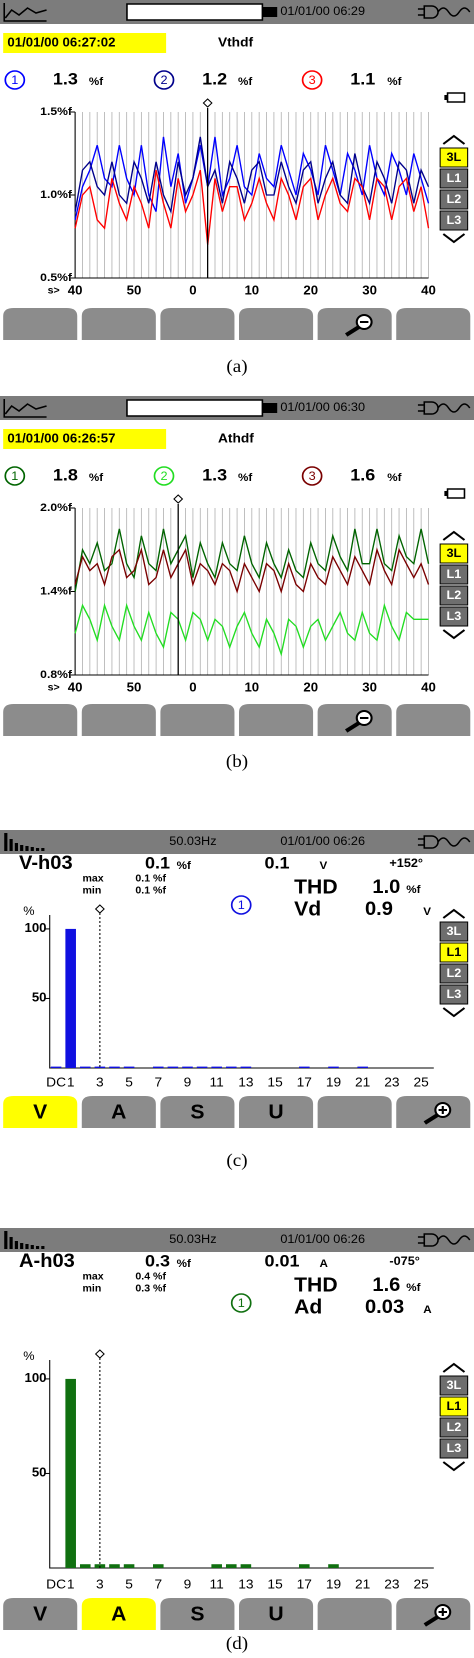  What do you see at coordinates (61, 438) in the screenshot?
I see `timestamp: 01/01/00 06:26:57` at bounding box center [61, 438].